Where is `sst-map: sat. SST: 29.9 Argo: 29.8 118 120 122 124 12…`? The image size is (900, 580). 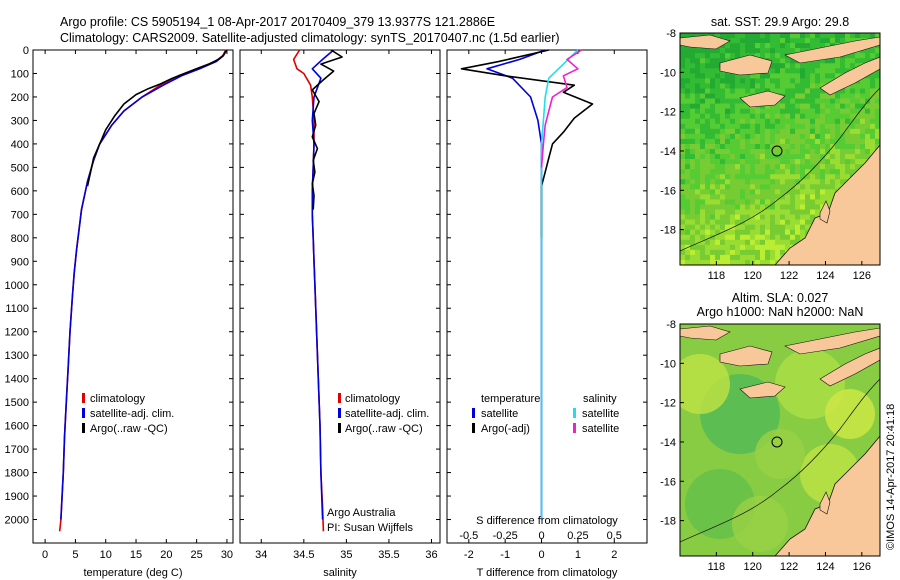
sst-map: sat. SST: 29.9 Argo: 29.8 118 120 122 124 12… is located at coordinates (770, 148).